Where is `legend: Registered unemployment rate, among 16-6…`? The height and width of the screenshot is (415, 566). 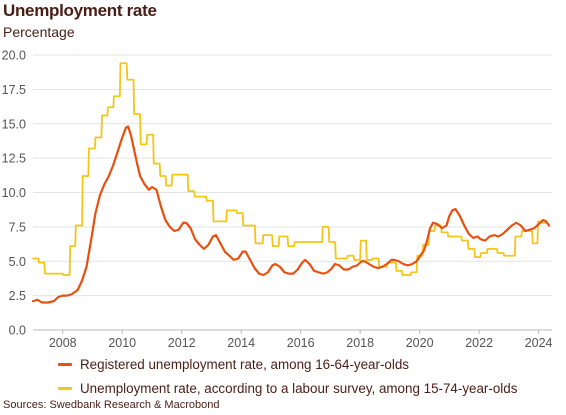 legend: Registered unemployment rate, among 16-6… is located at coordinates (287, 376).